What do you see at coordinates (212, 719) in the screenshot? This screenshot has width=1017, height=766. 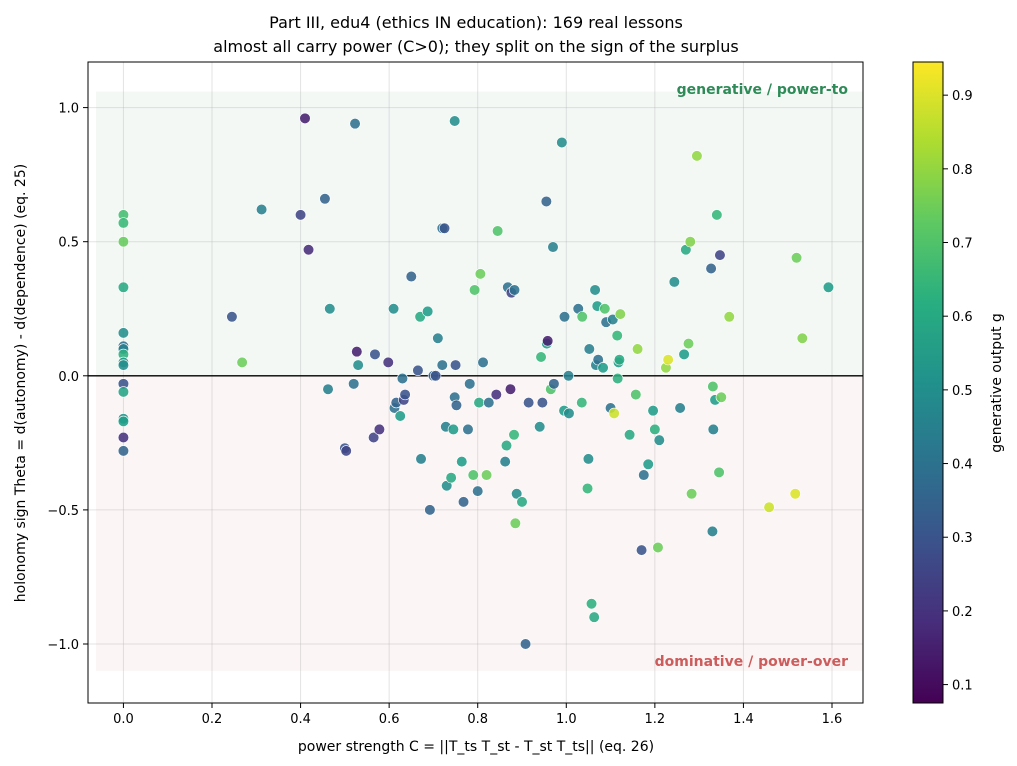 I see `x-tick-label: 0.2` at bounding box center [212, 719].